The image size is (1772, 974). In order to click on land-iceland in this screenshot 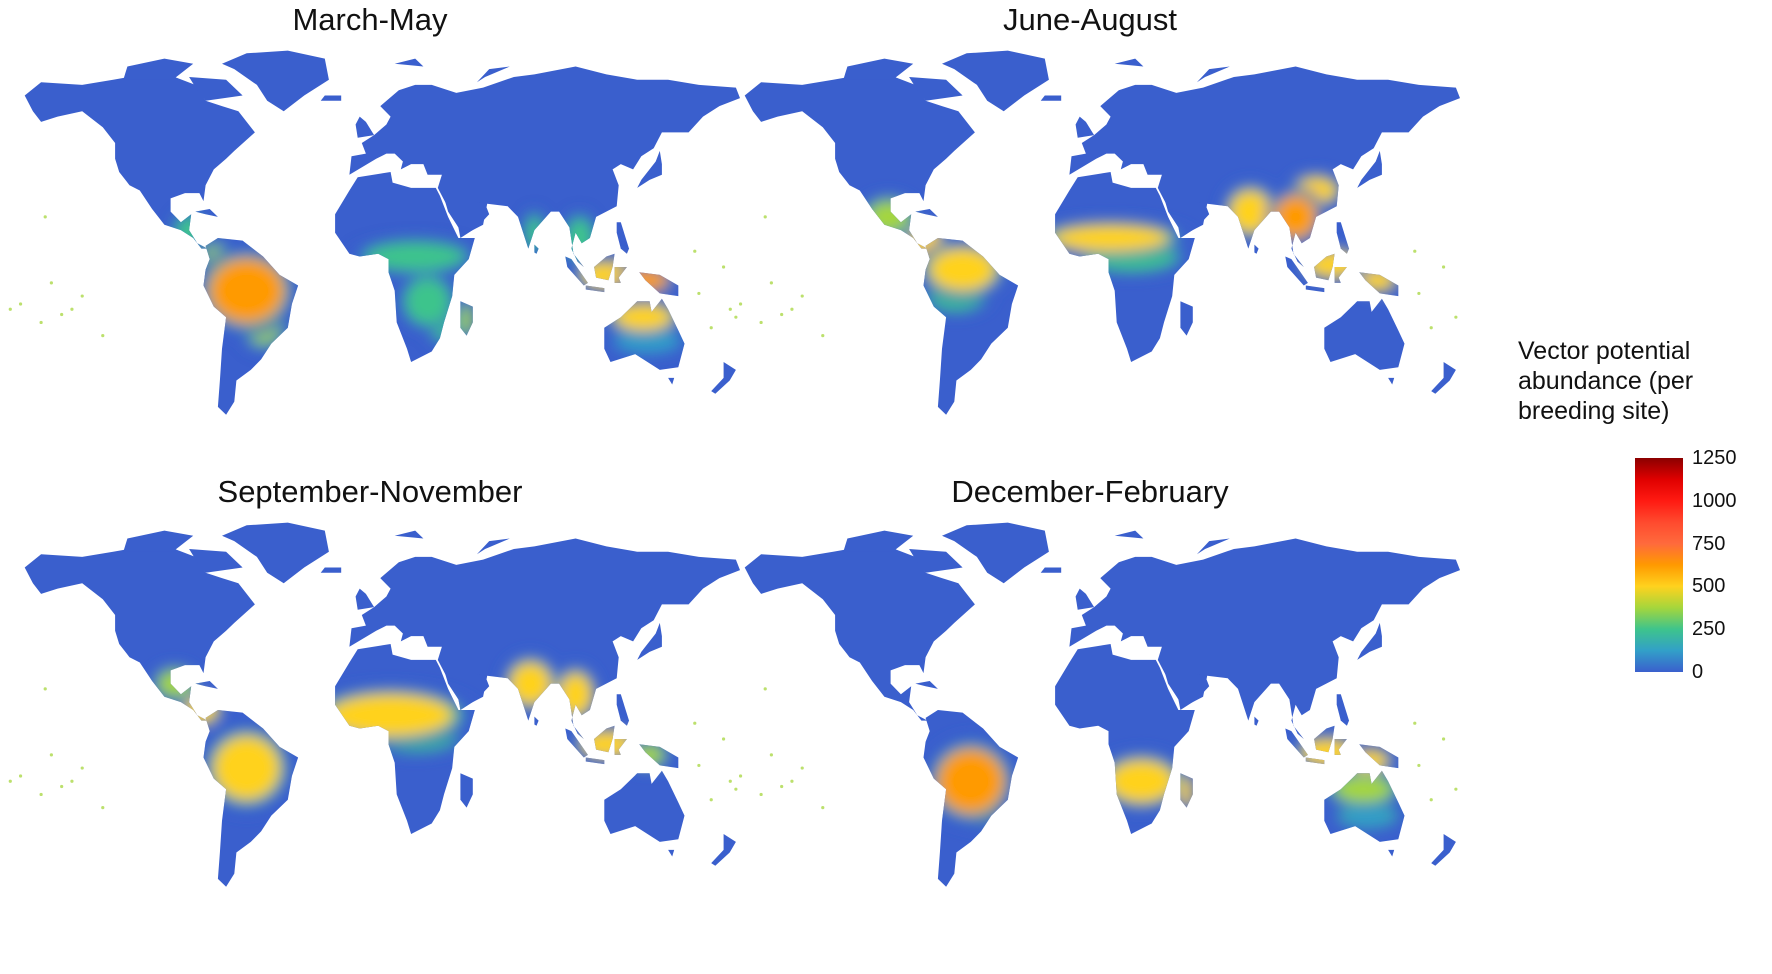, I will do `click(1051, 570)`.